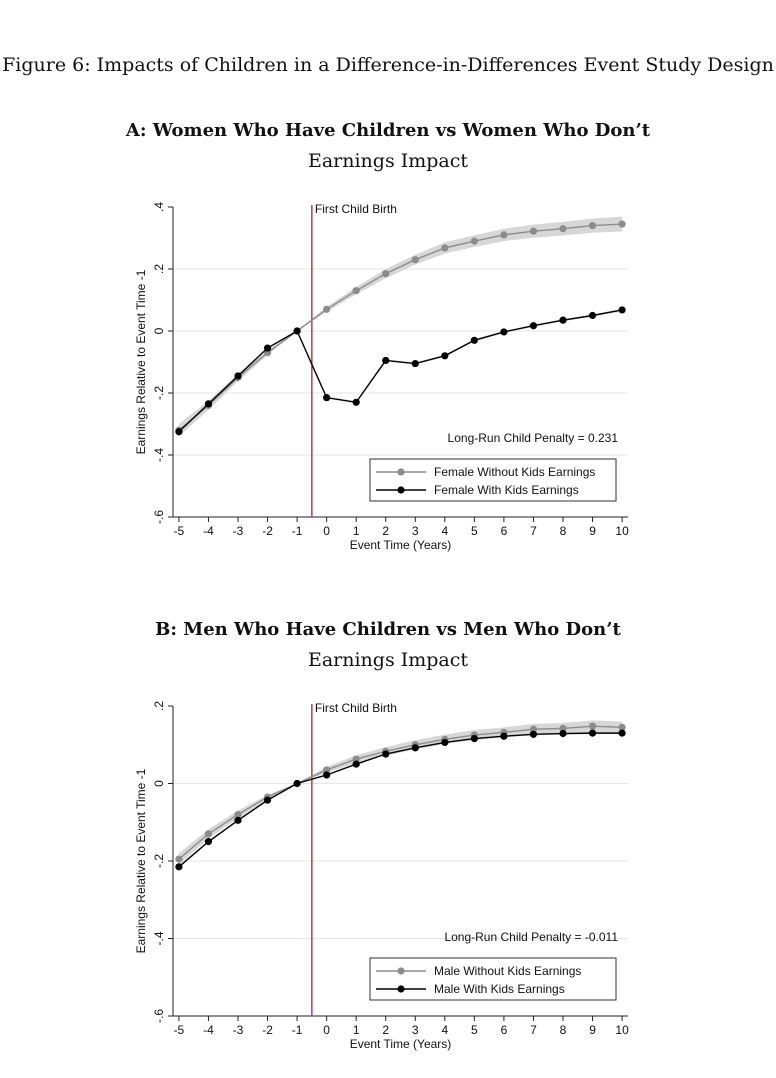 This screenshot has width=776, height=1078. What do you see at coordinates (208, 1030) in the screenshot?
I see `panel-b-x-tick-label: -4` at bounding box center [208, 1030].